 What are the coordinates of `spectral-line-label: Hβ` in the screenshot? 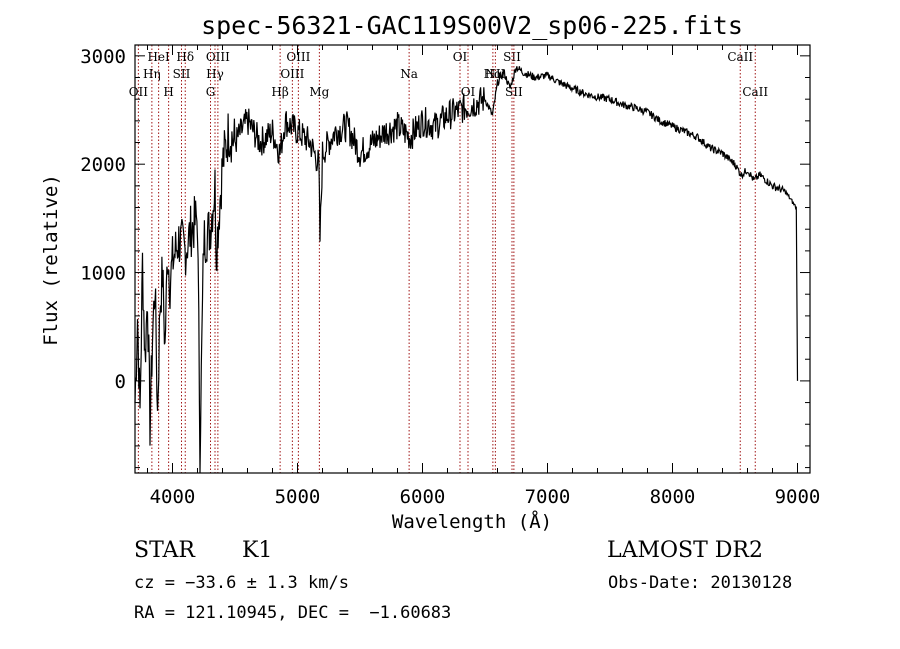 It's located at (279, 92).